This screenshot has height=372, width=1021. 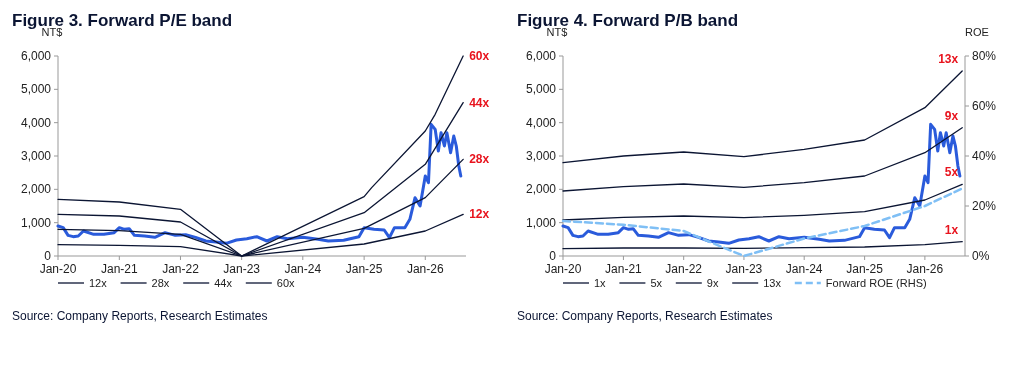 I want to click on legend-label: Forward ROE (RHS), so click(x=876, y=283).